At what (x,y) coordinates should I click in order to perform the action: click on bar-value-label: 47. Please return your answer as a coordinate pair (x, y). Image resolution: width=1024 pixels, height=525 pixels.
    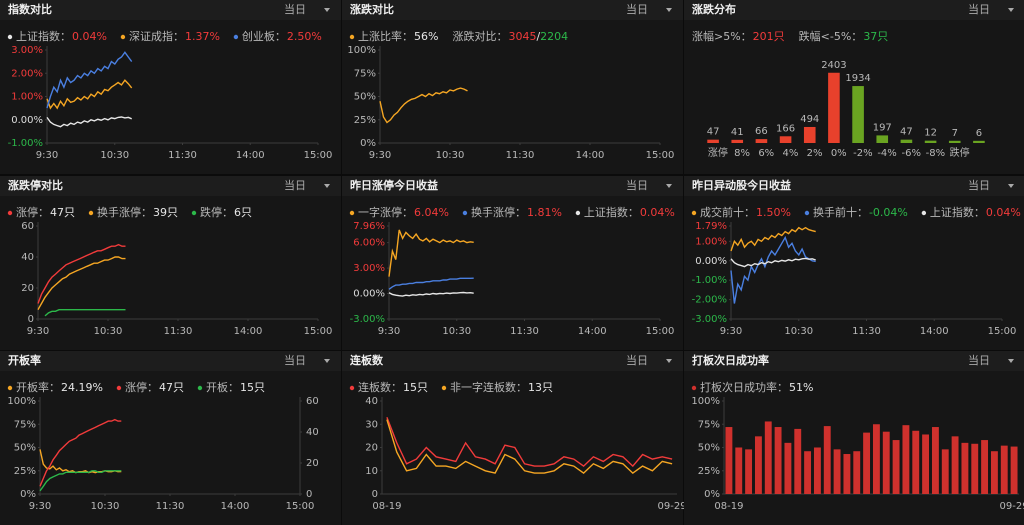
    Looking at the image, I should click on (713, 132).